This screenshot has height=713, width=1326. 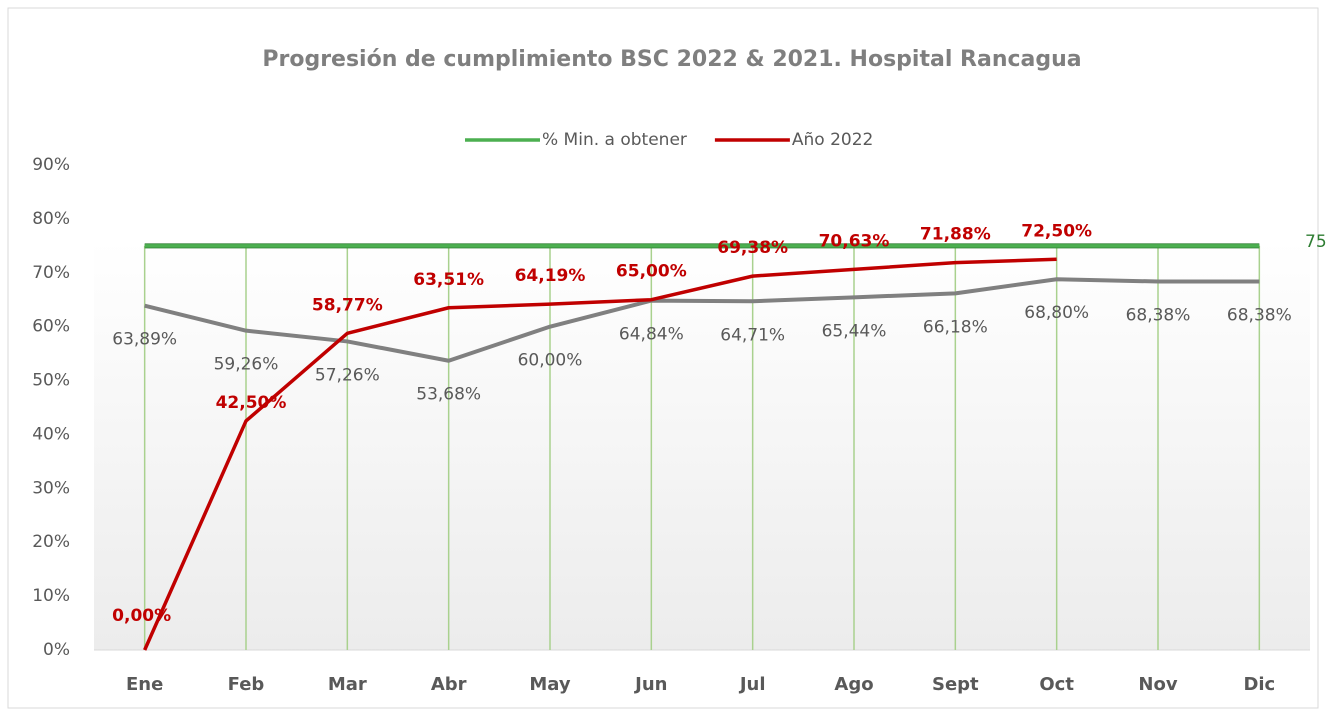 What do you see at coordinates (246, 684) in the screenshot?
I see `x-tick-label: Feb` at bounding box center [246, 684].